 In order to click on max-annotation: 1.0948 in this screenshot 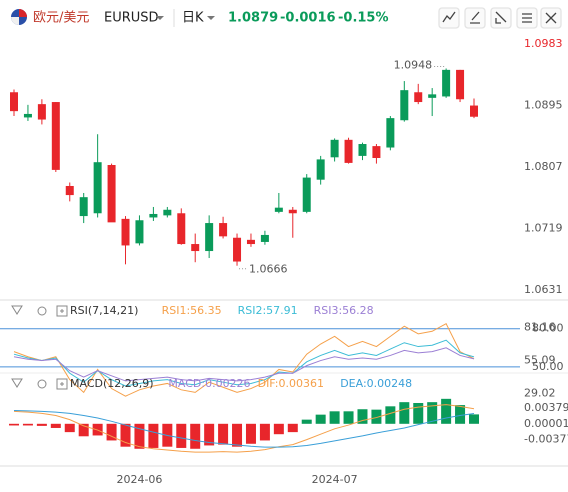, I will do `click(413, 64)`.